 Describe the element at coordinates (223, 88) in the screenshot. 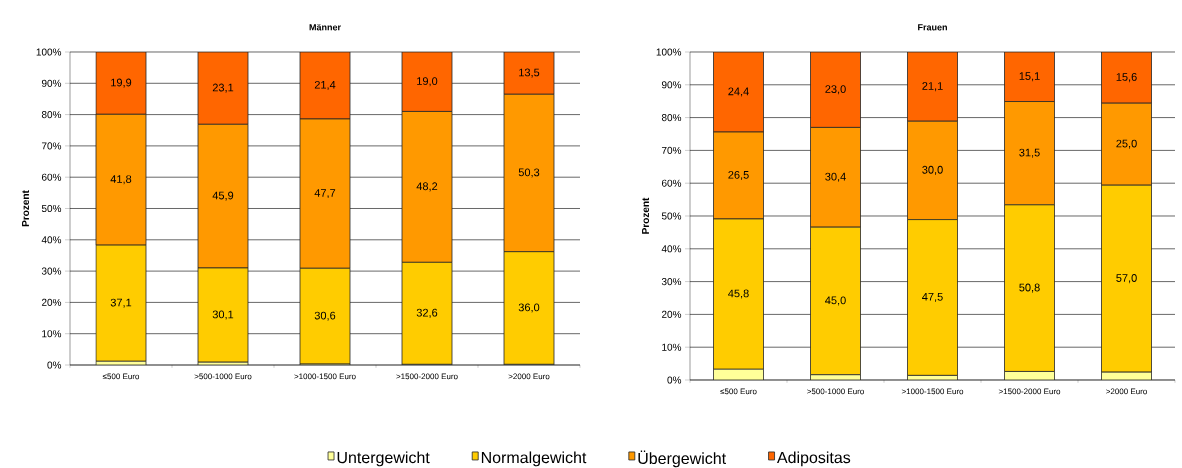

I see `data-label: 23,1` at that location.